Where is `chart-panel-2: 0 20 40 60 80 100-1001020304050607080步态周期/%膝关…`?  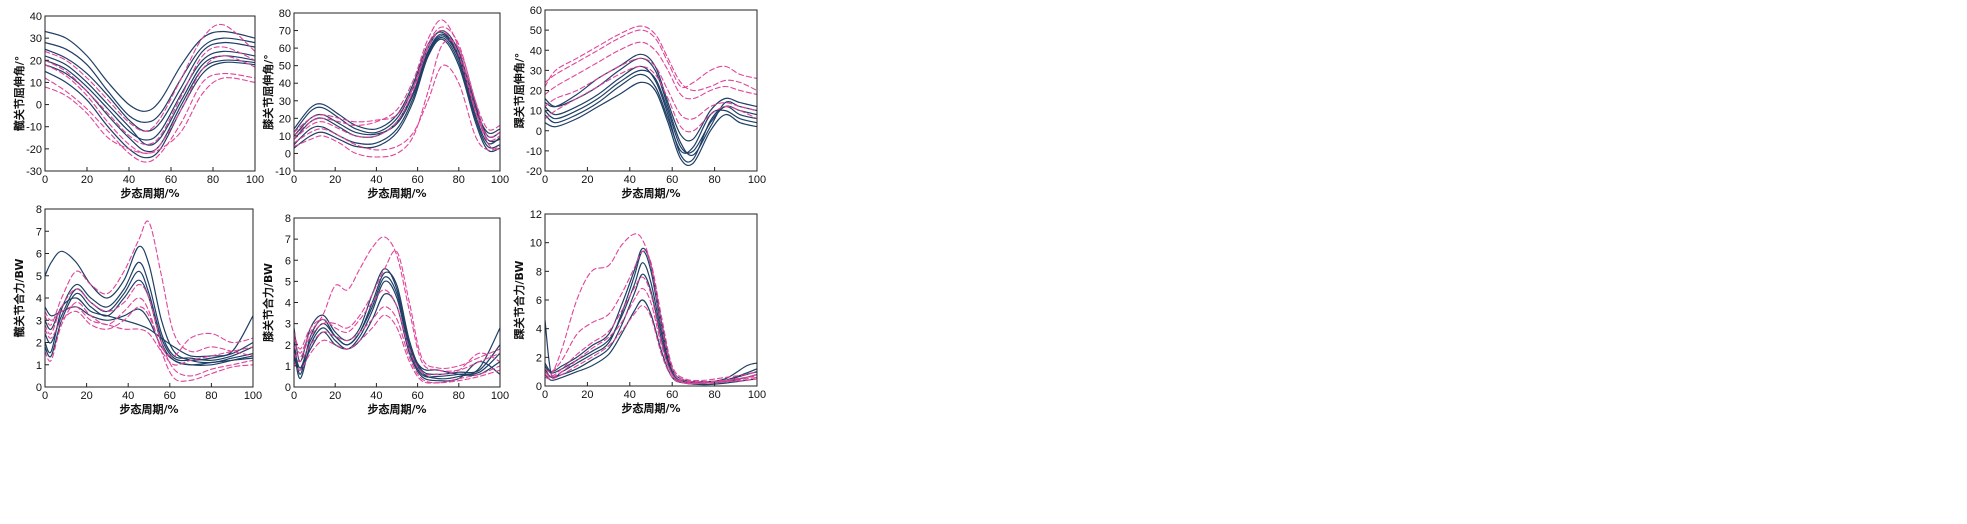
chart-panel-2: 0 20 40 60 80 100-1001020304050607080步态周期/%膝关… is located at coordinates (385, 104).